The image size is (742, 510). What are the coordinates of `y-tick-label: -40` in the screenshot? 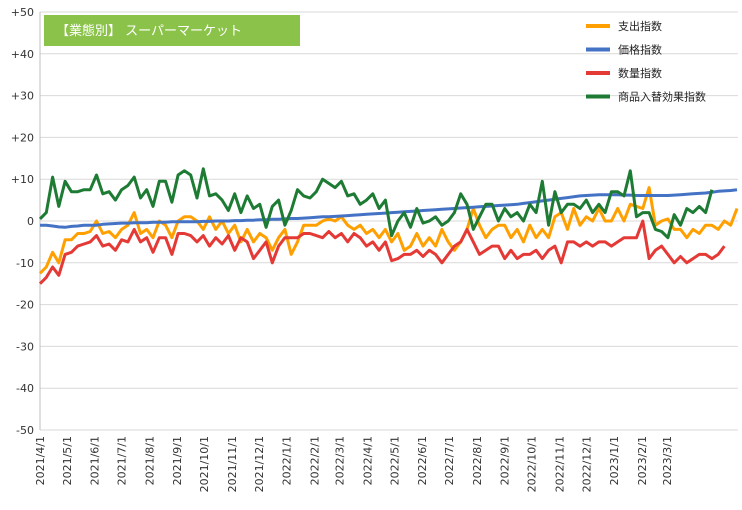 It's located at (25, 388).